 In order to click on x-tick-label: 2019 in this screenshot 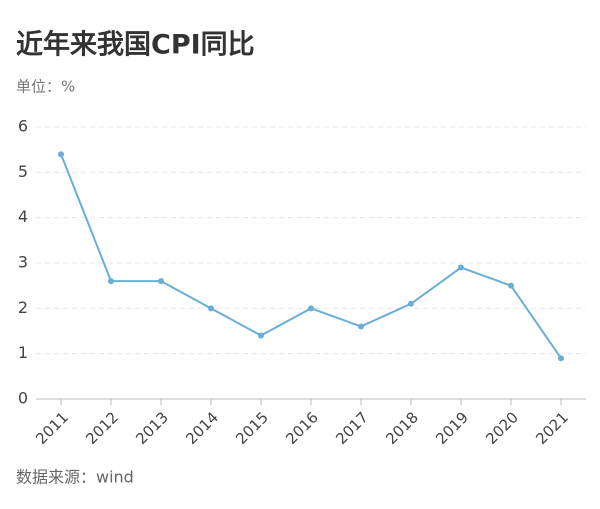, I will do `click(452, 428)`.